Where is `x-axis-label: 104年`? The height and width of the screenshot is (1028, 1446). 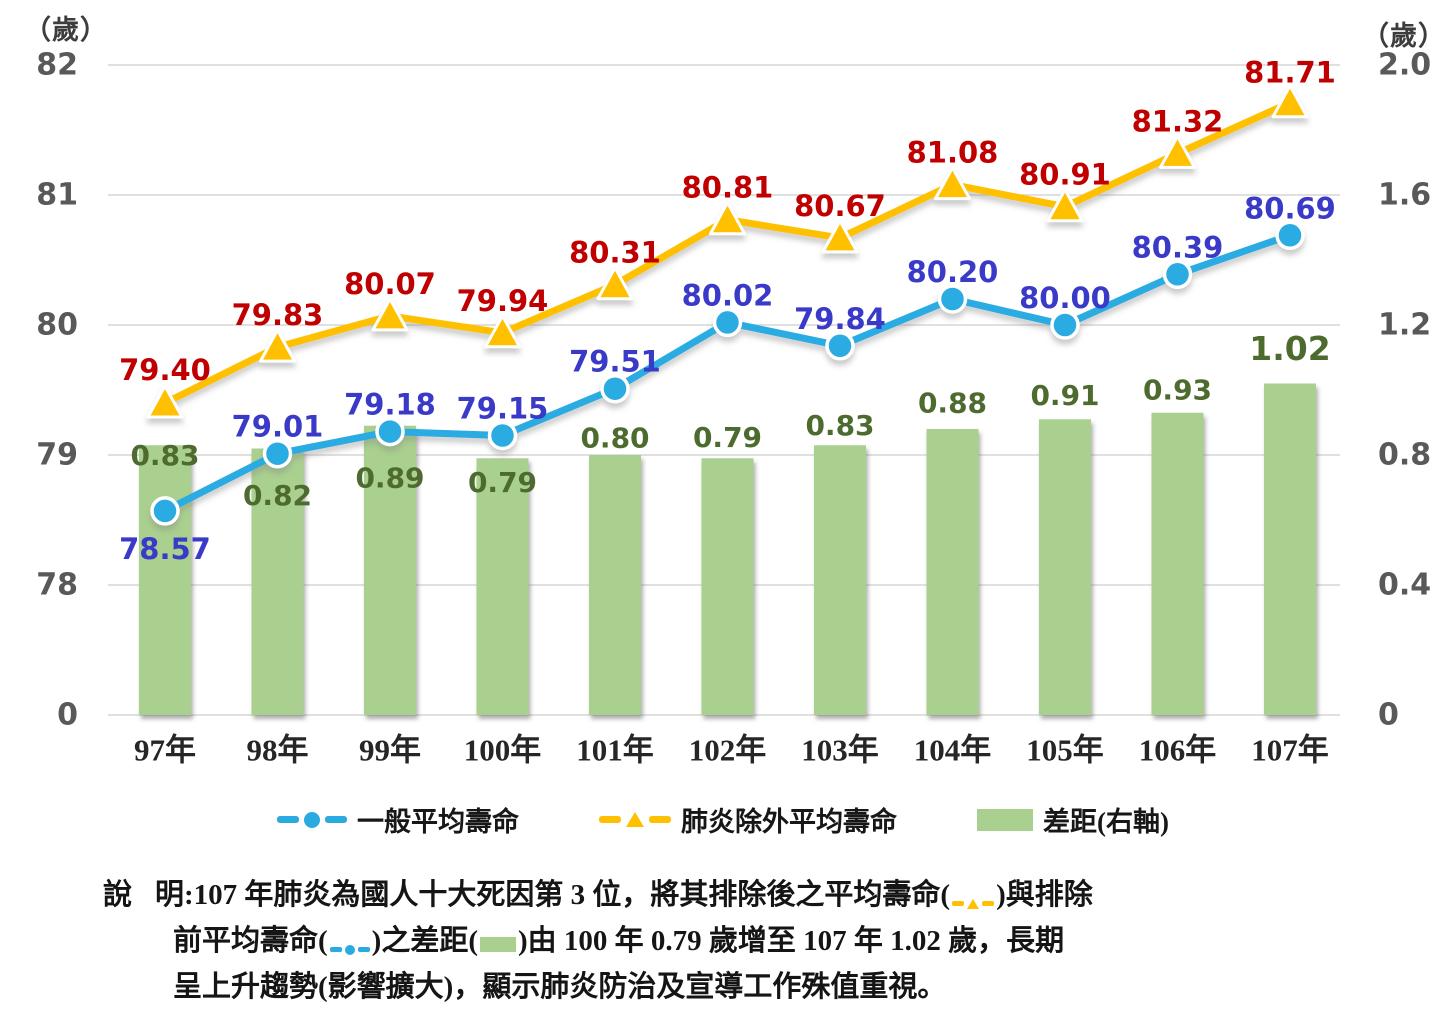
x-axis-label: 104年 is located at coordinates (953, 750).